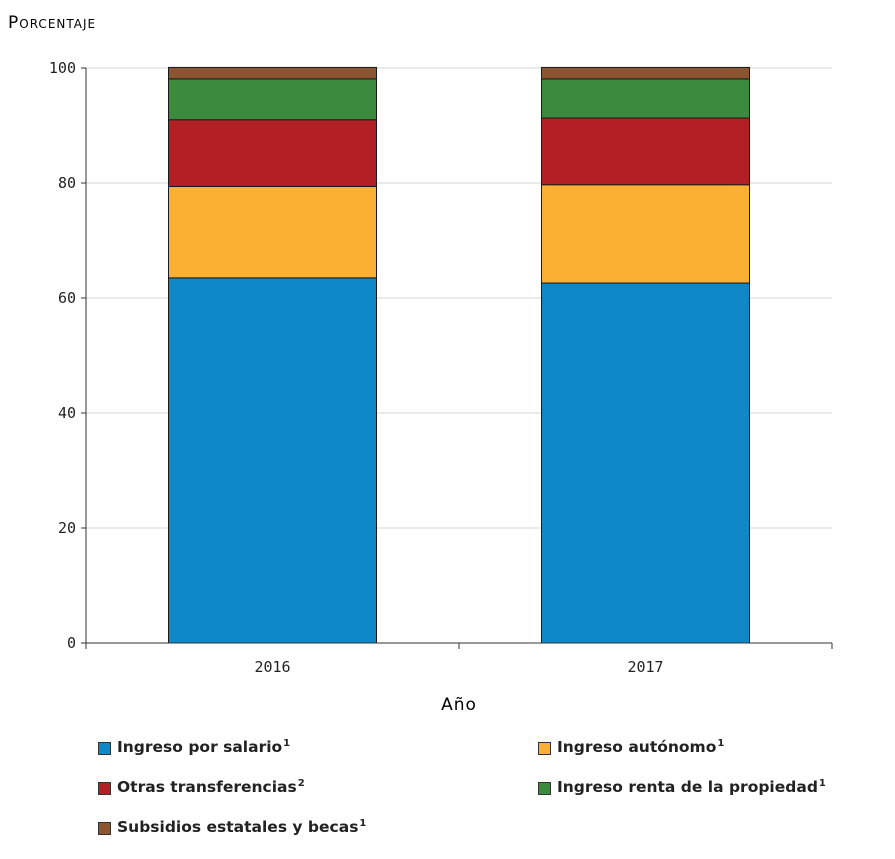 This screenshot has width=895, height=859. Describe the element at coordinates (691, 786) in the screenshot. I see `legend-label: Ingreso renta de la propiedad1` at that location.